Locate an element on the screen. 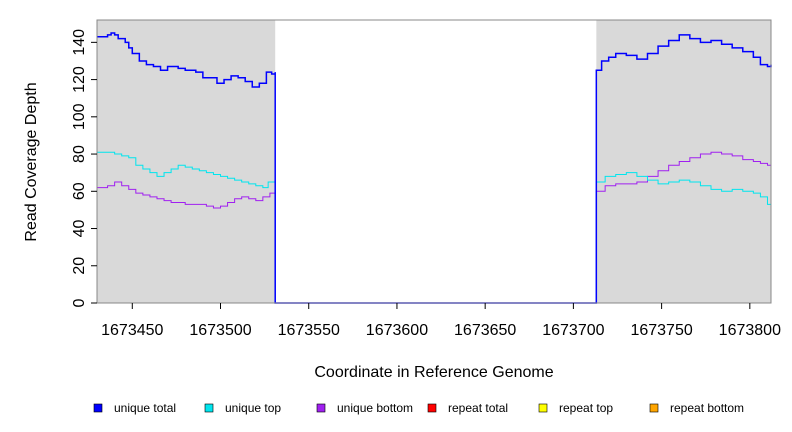 The height and width of the screenshot is (432, 792). y-axis: 0 20 40 60 80 100 120 140 is located at coordinates (84, 168).